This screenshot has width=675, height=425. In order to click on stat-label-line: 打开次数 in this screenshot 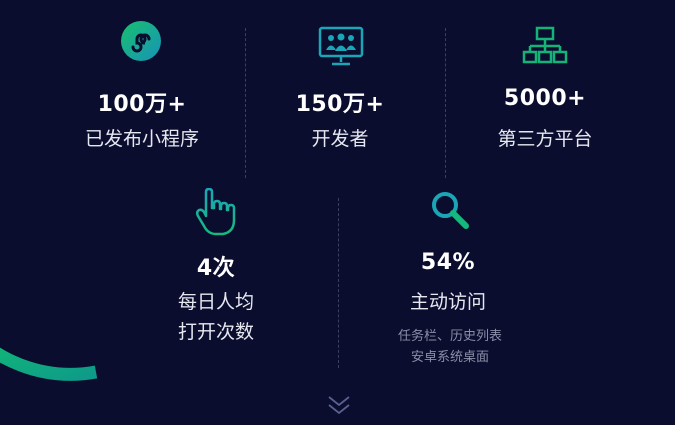, I will do `click(215, 332)`.